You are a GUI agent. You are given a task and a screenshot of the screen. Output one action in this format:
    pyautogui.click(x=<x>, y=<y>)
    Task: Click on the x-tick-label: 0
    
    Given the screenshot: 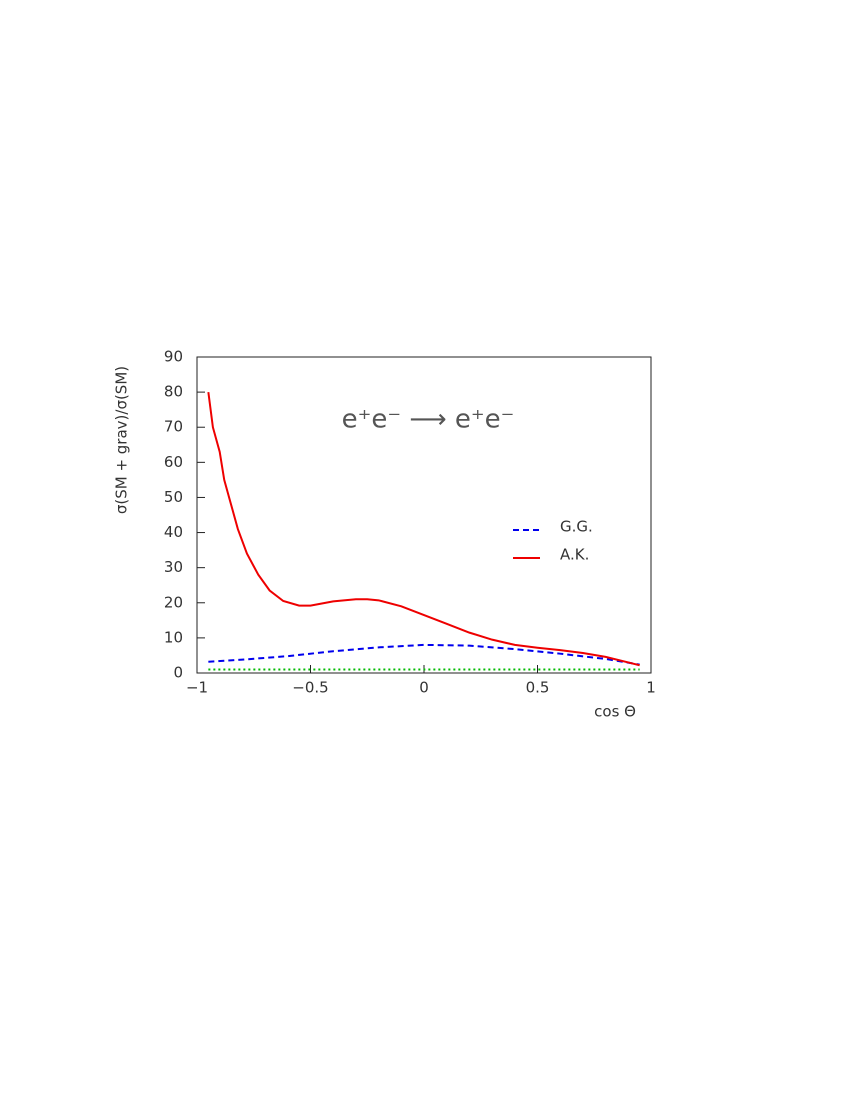 What is the action you would take?
    pyautogui.click(x=424, y=688)
    